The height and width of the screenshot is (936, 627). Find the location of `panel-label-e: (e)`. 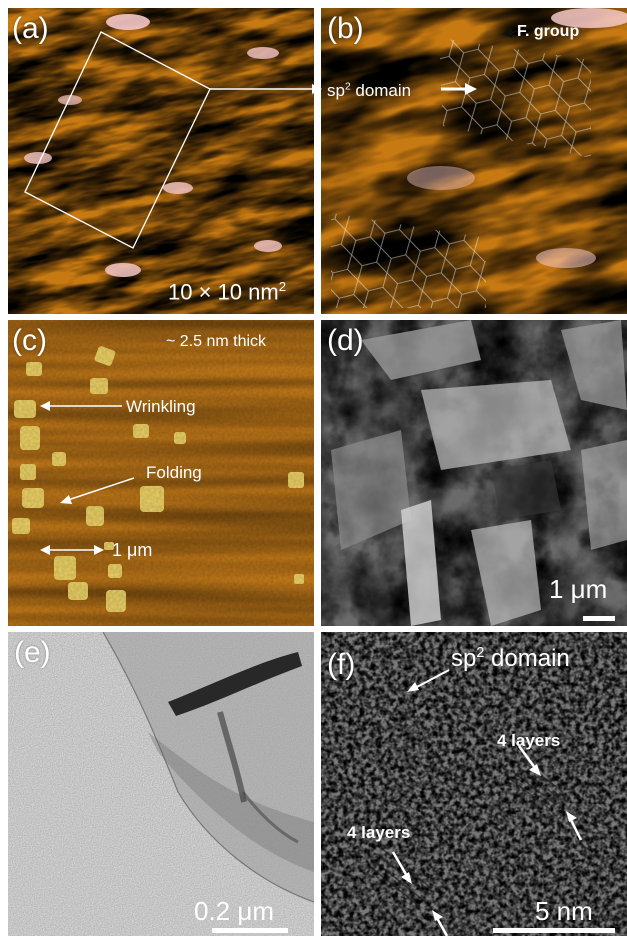

panel-label-e: (e) is located at coordinates (32, 652).